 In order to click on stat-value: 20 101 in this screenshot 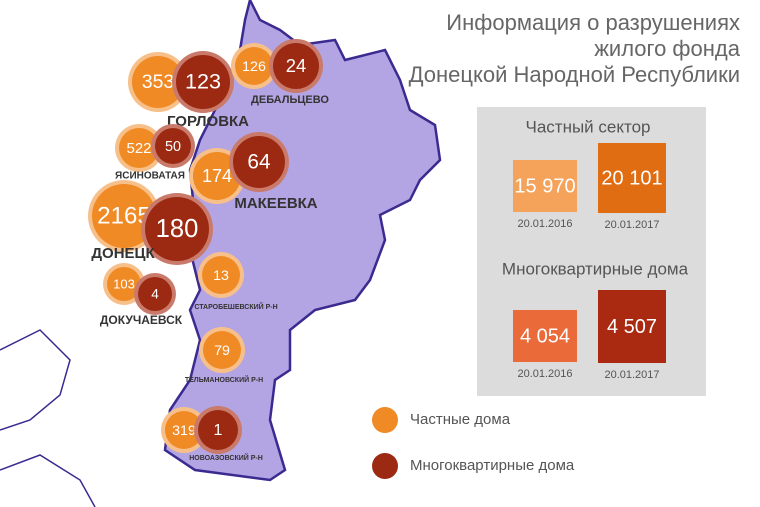, I will do `click(631, 178)`.